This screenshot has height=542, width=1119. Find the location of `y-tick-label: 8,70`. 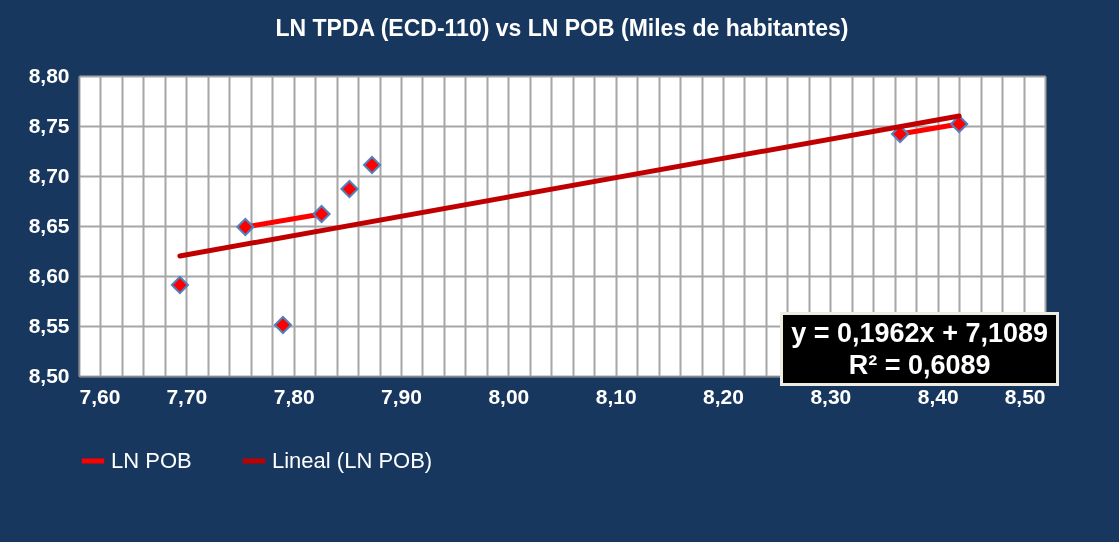

y-tick-label: 8,70 is located at coordinates (49, 175).